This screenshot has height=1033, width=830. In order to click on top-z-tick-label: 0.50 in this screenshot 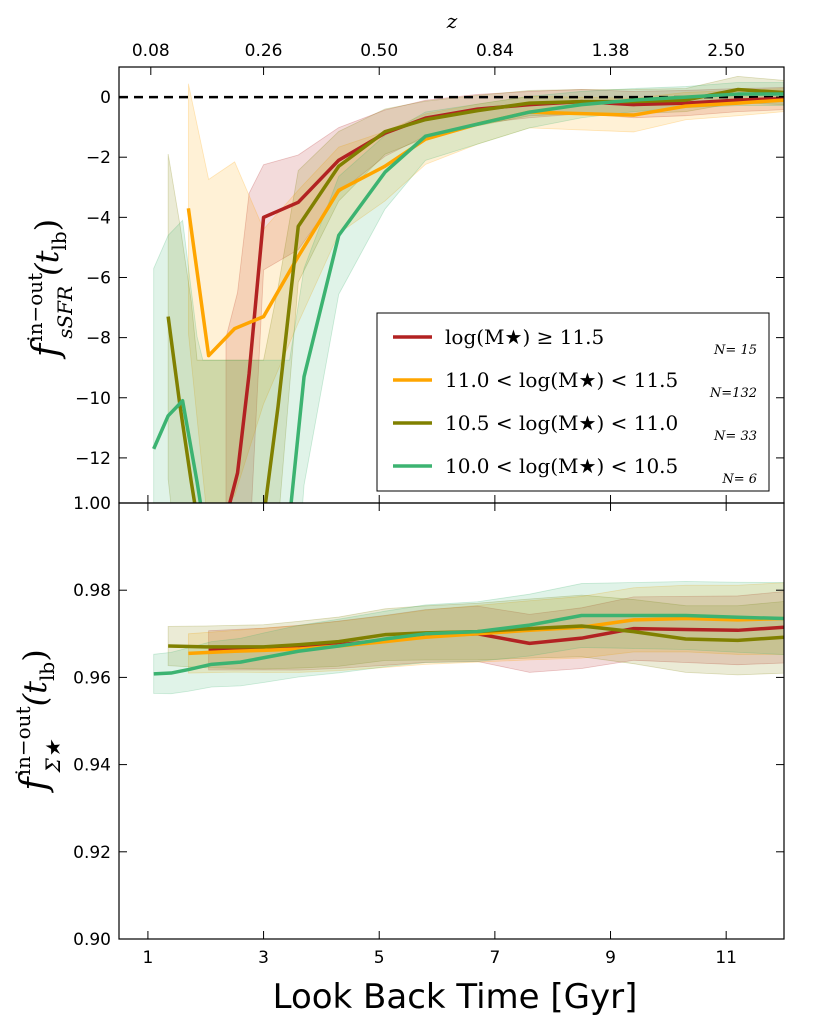, I will do `click(379, 51)`.